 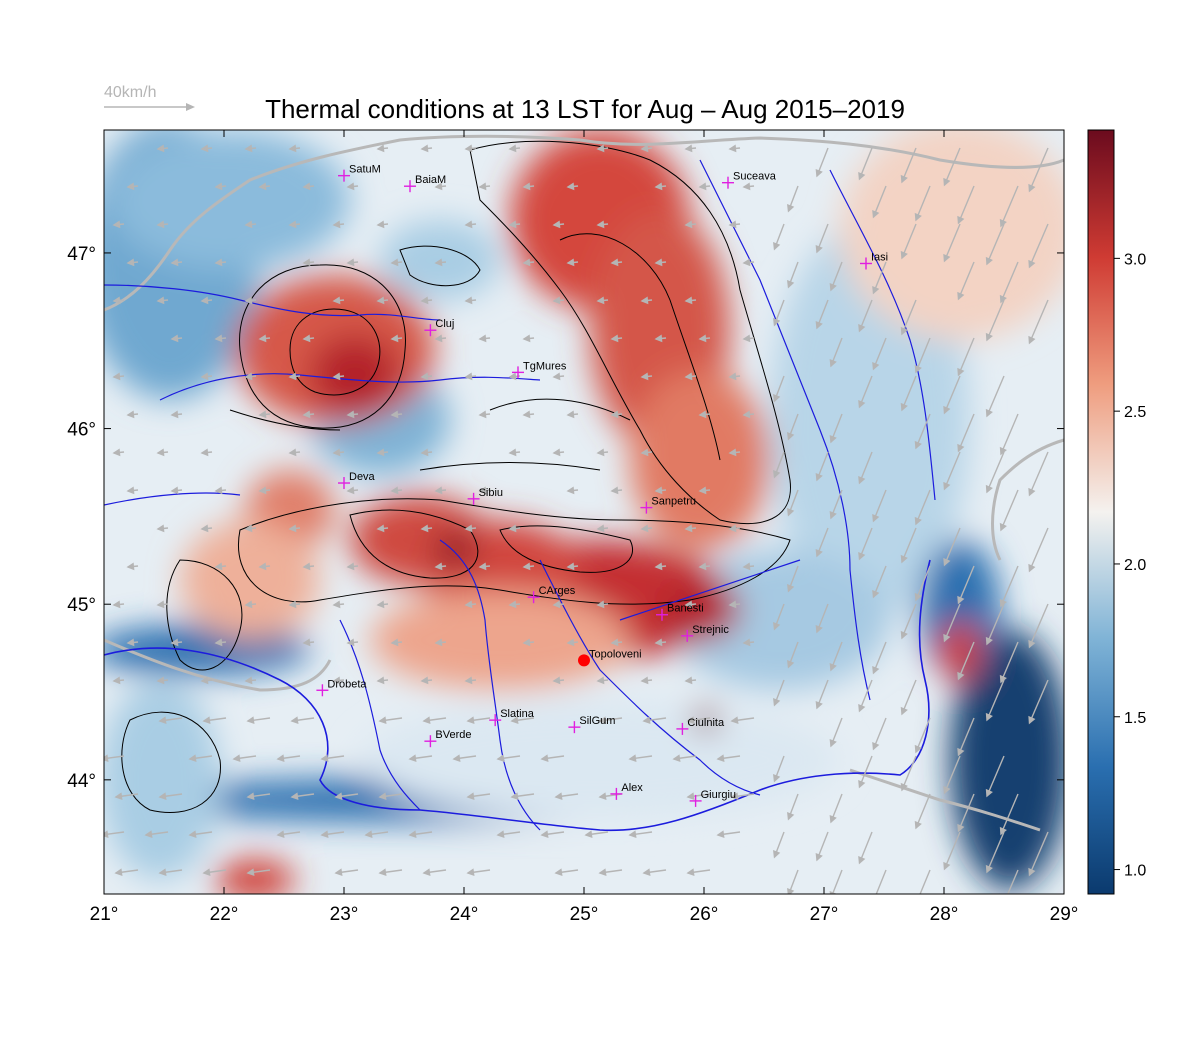 I want to click on city-label: Sibiu, so click(x=491, y=493).